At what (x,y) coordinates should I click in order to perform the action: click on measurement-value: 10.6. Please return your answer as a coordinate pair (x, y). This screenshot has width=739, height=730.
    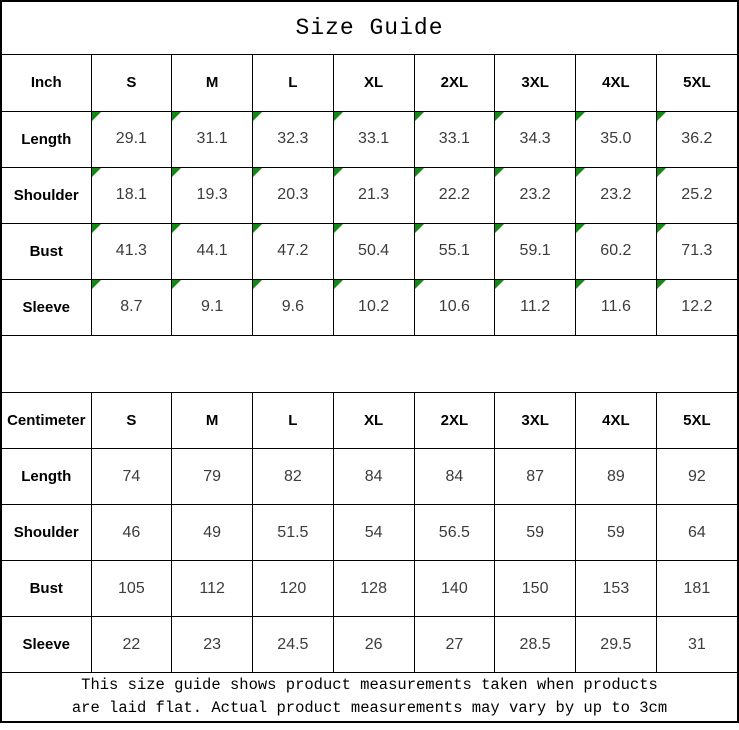
    Looking at the image, I should click on (454, 306).